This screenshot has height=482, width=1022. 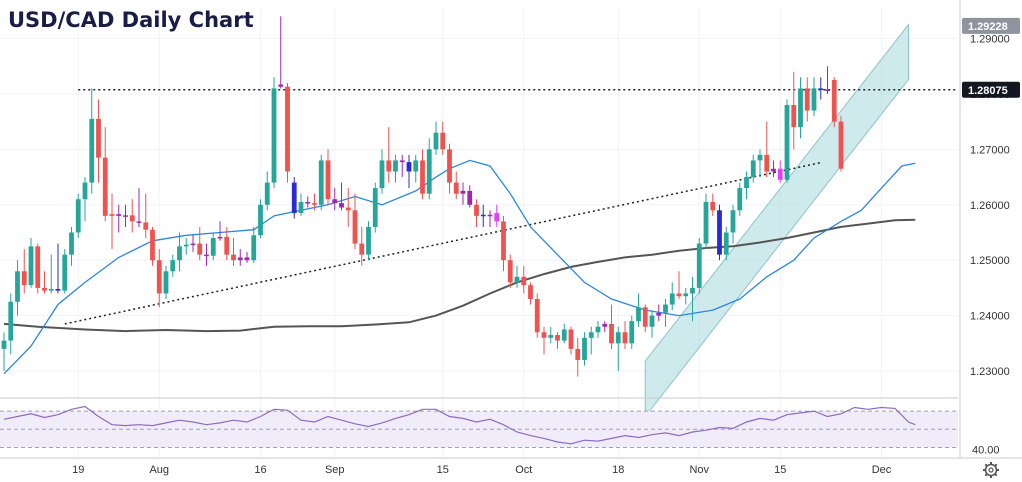 What do you see at coordinates (523, 470) in the screenshot?
I see `x-tick-label: Oct` at bounding box center [523, 470].